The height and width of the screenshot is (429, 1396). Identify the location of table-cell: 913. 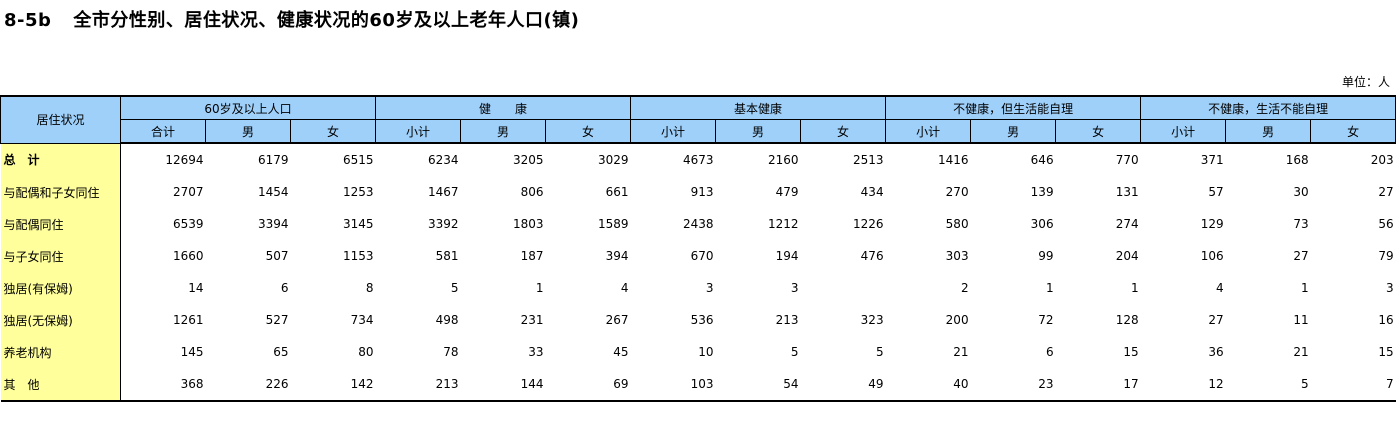
(673, 192).